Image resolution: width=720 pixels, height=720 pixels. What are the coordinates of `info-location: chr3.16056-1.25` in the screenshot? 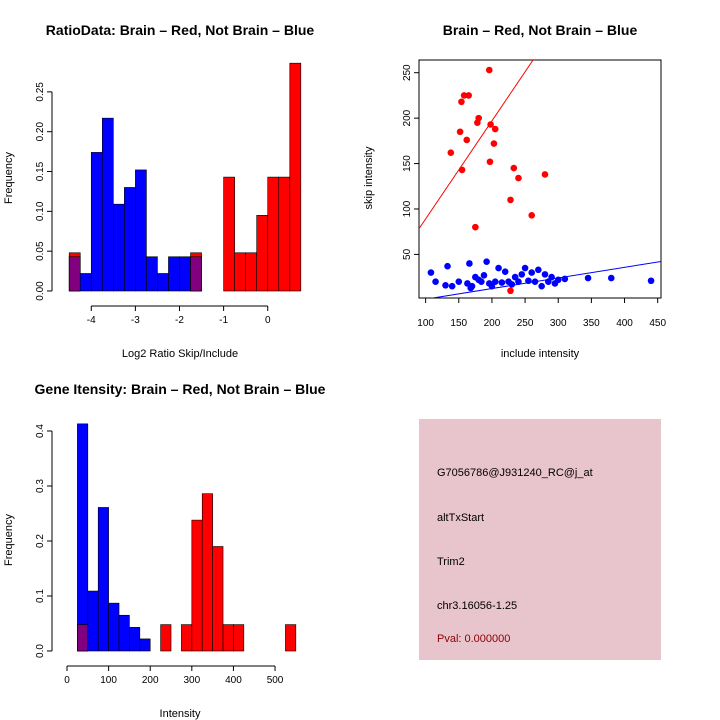 It's located at (477, 606).